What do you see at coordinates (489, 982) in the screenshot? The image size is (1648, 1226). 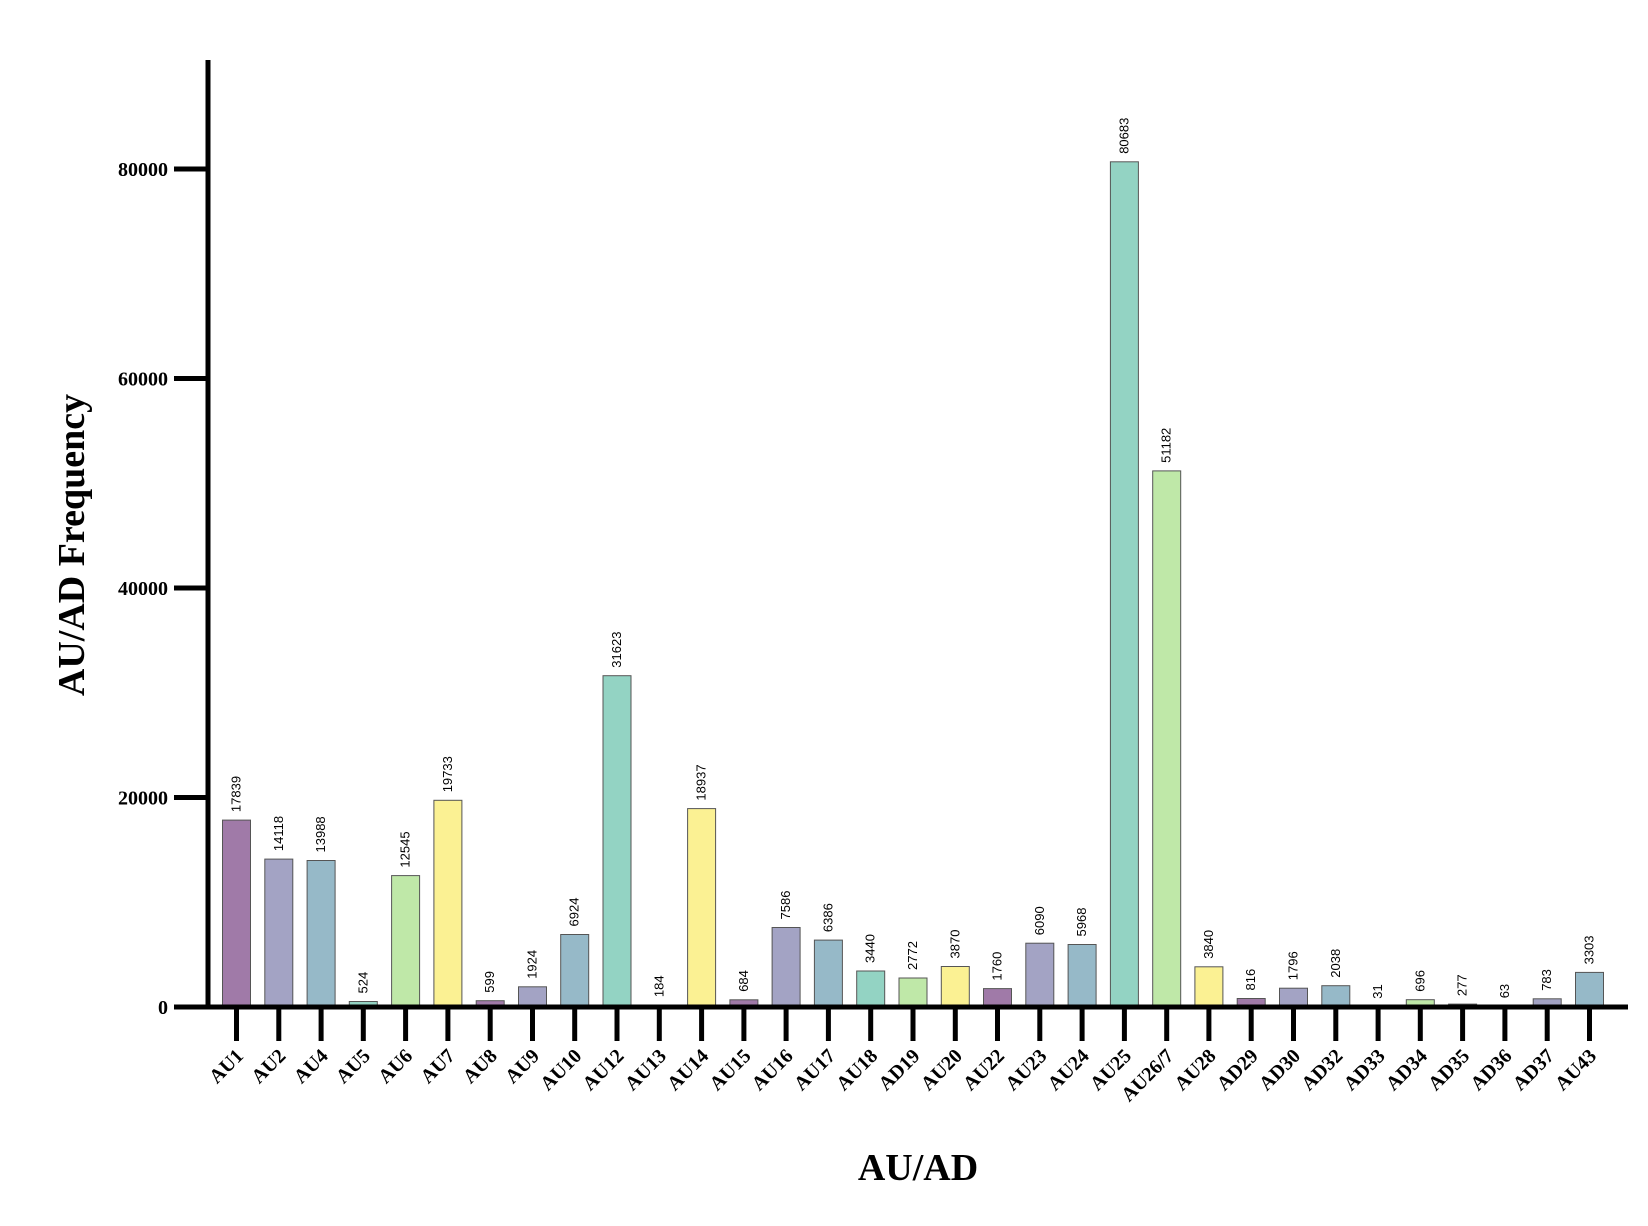 I see `data-label: 599` at bounding box center [489, 982].